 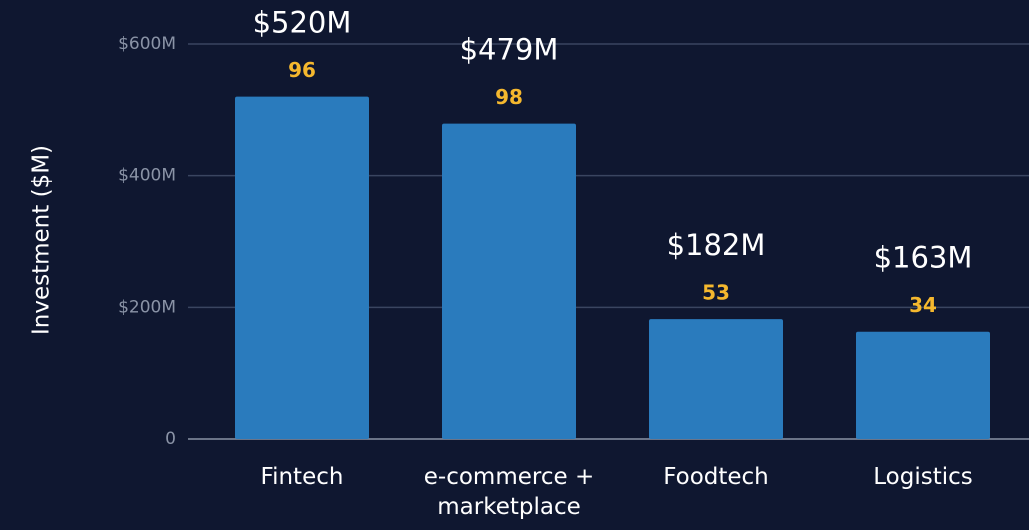 I want to click on x-tick-label: Fintech, so click(x=302, y=477).